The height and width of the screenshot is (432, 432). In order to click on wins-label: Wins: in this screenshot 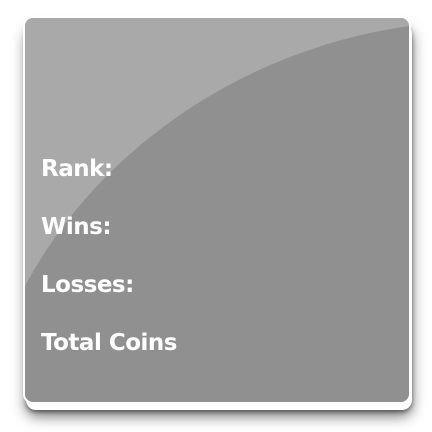, I will do `click(76, 227)`.